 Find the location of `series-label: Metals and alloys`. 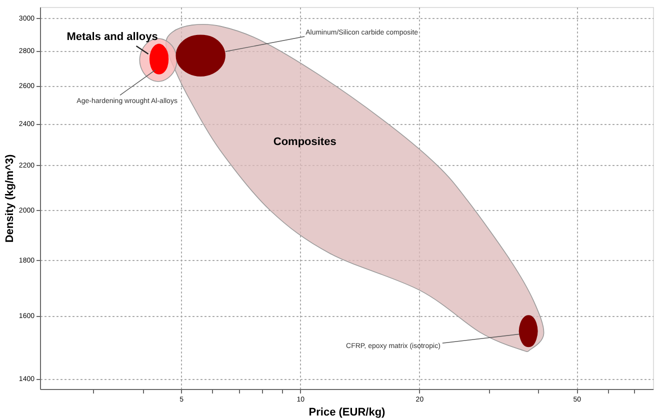

series-label: Metals and alloys is located at coordinates (112, 37).